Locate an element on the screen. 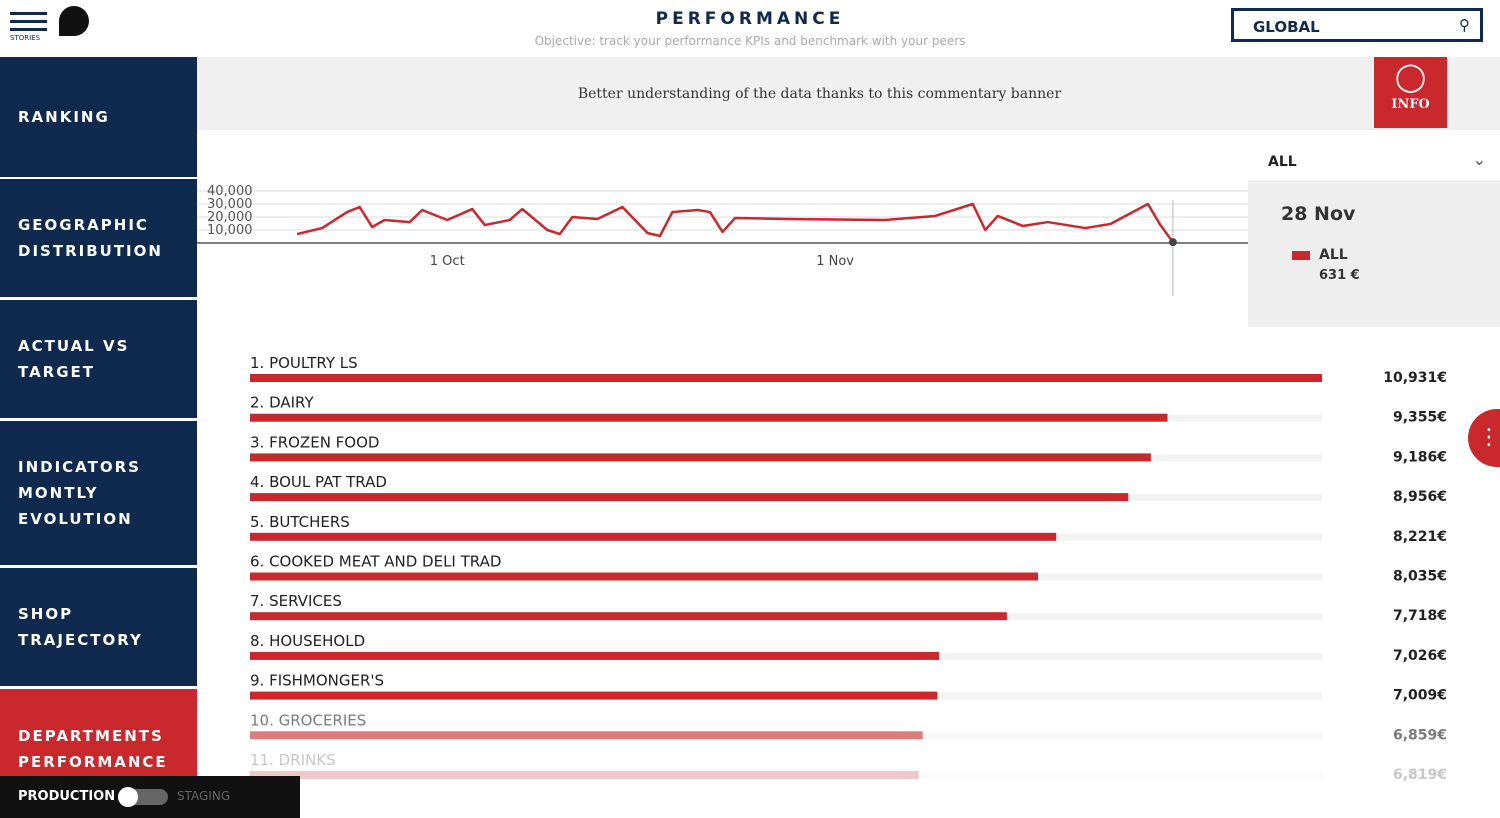 This screenshot has height=818, width=1500. y-tick-label: 30,000 is located at coordinates (230, 204).